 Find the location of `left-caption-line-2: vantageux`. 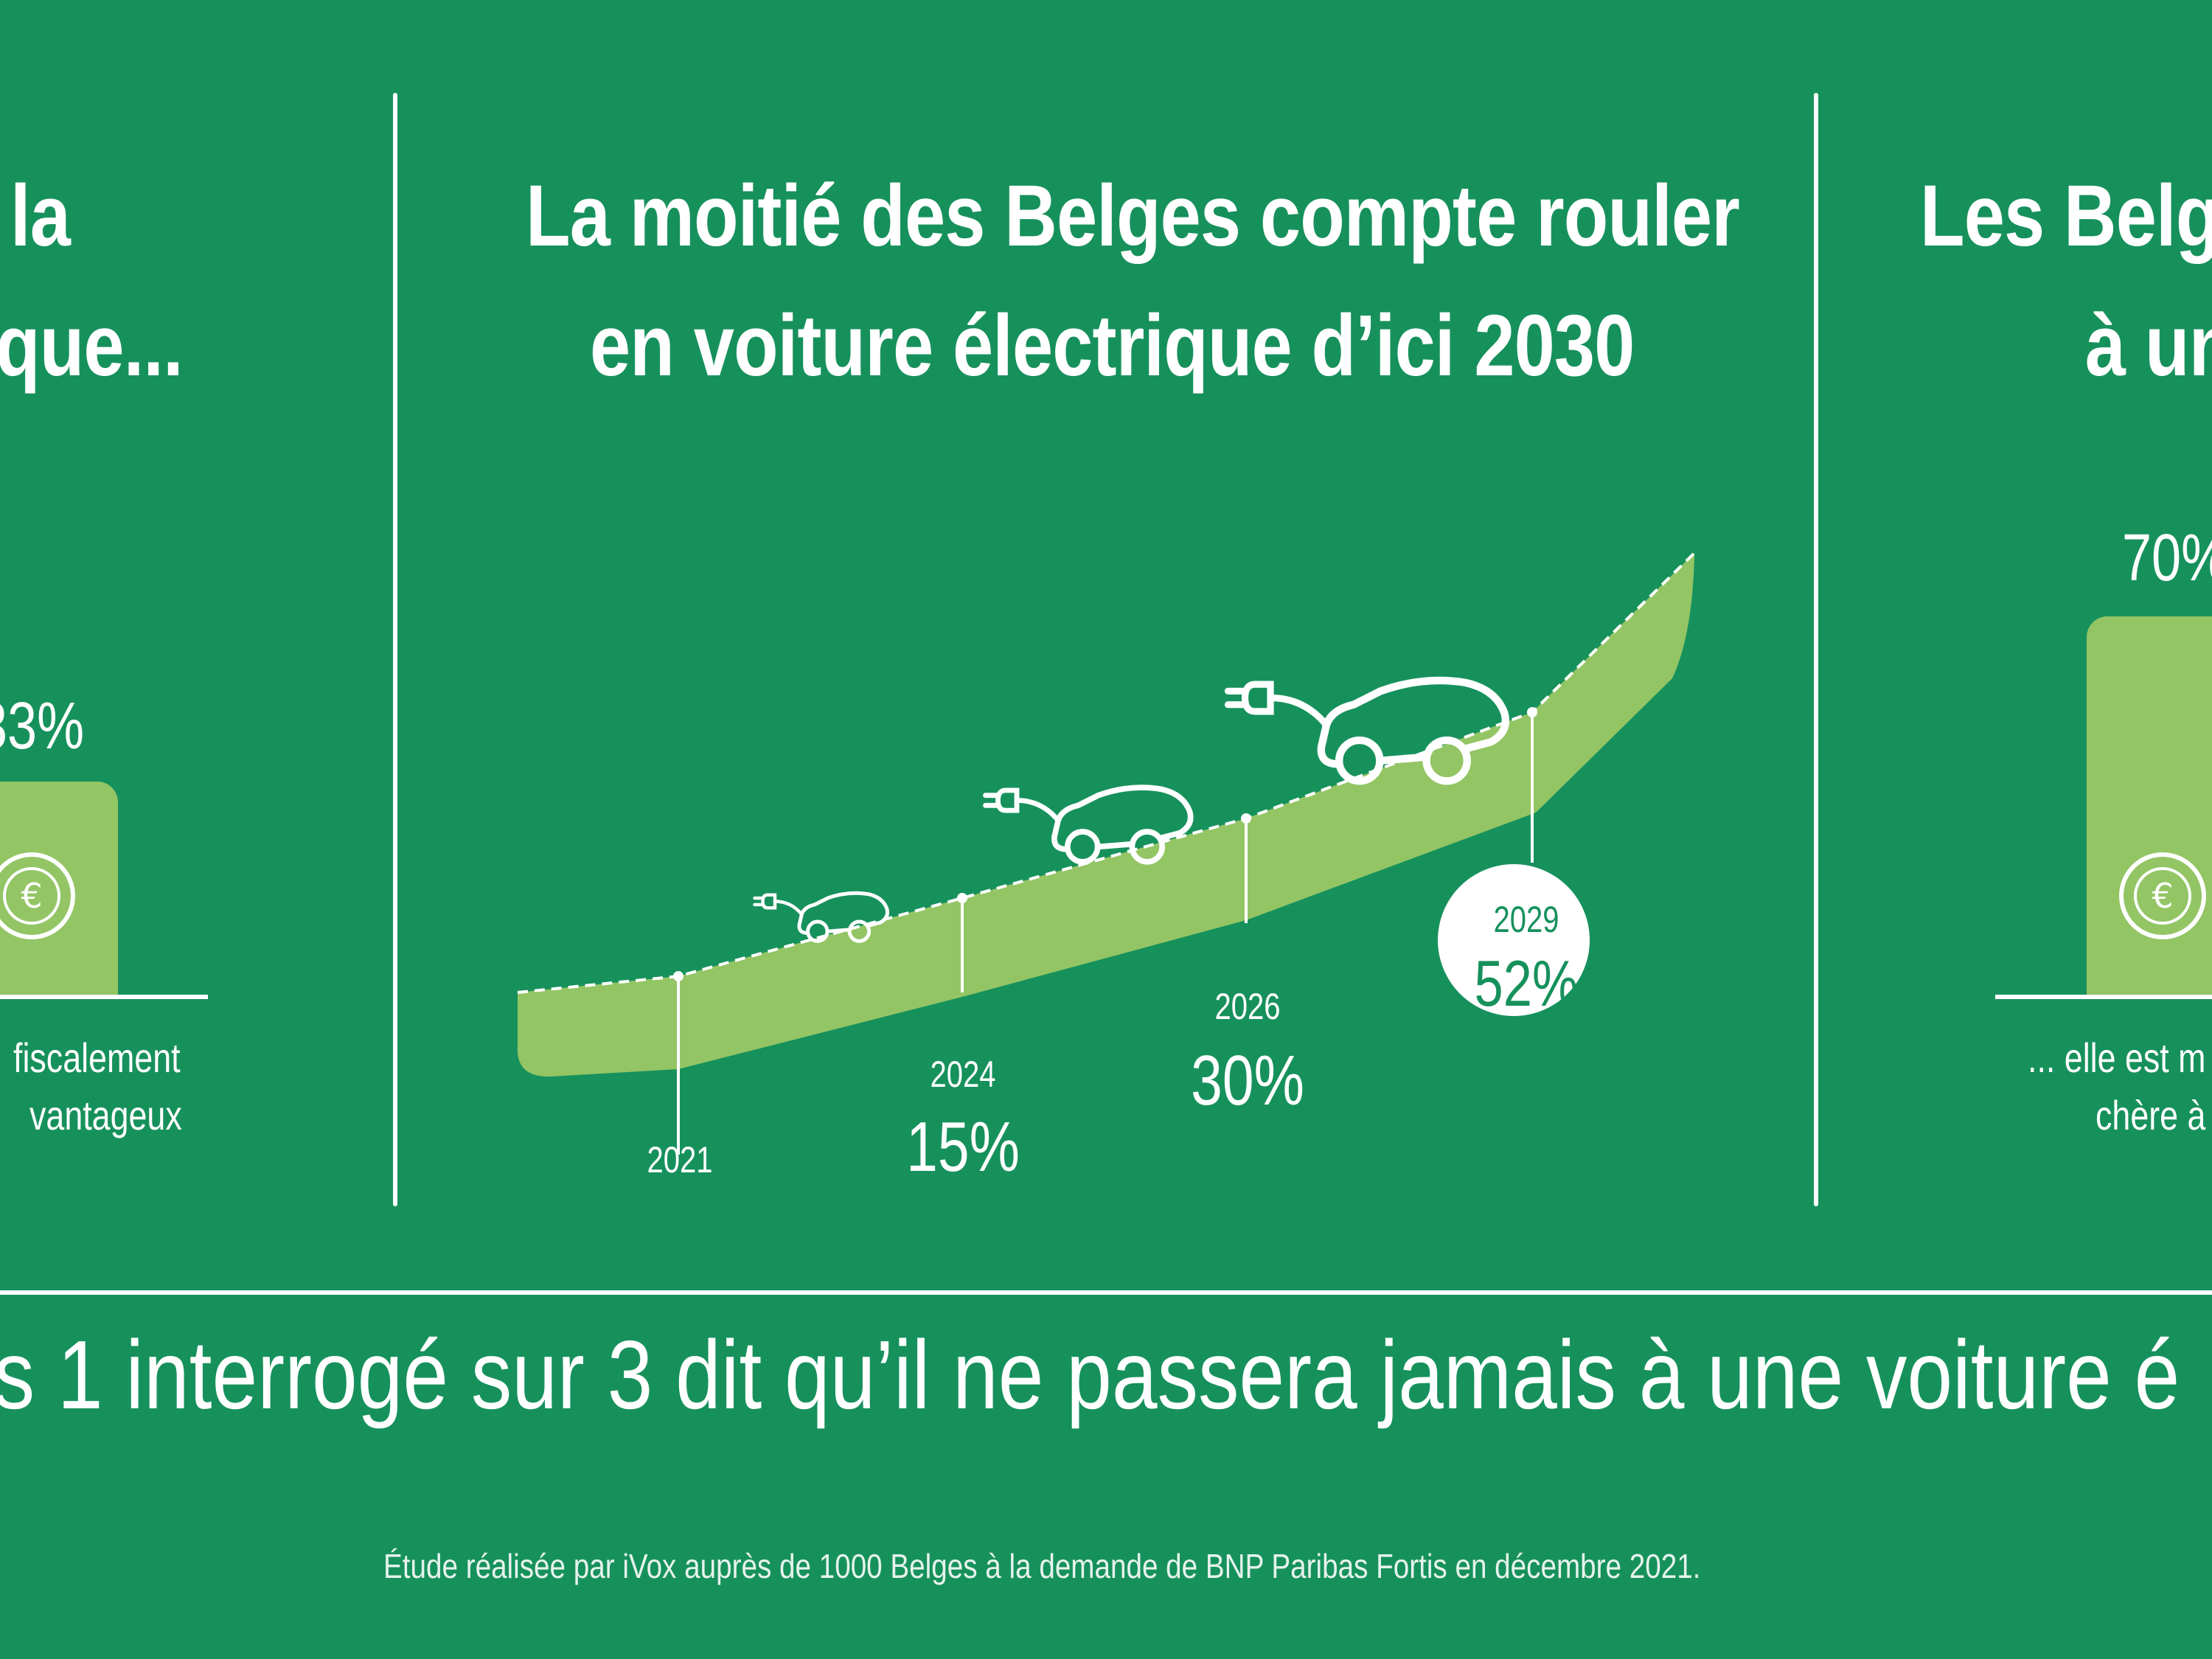

left-caption-line-2: vantageux is located at coordinates (105, 1115).